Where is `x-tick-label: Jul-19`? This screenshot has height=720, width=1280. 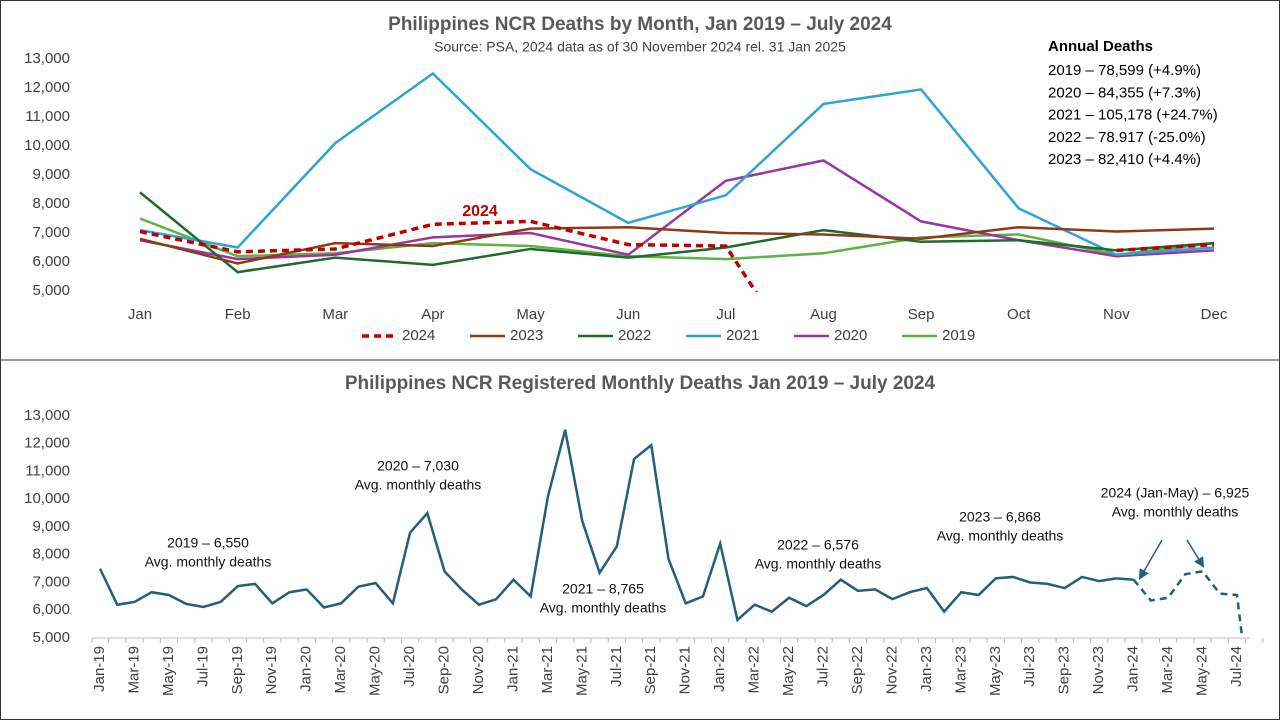
x-tick-label: Jul-19 is located at coordinates (202, 666).